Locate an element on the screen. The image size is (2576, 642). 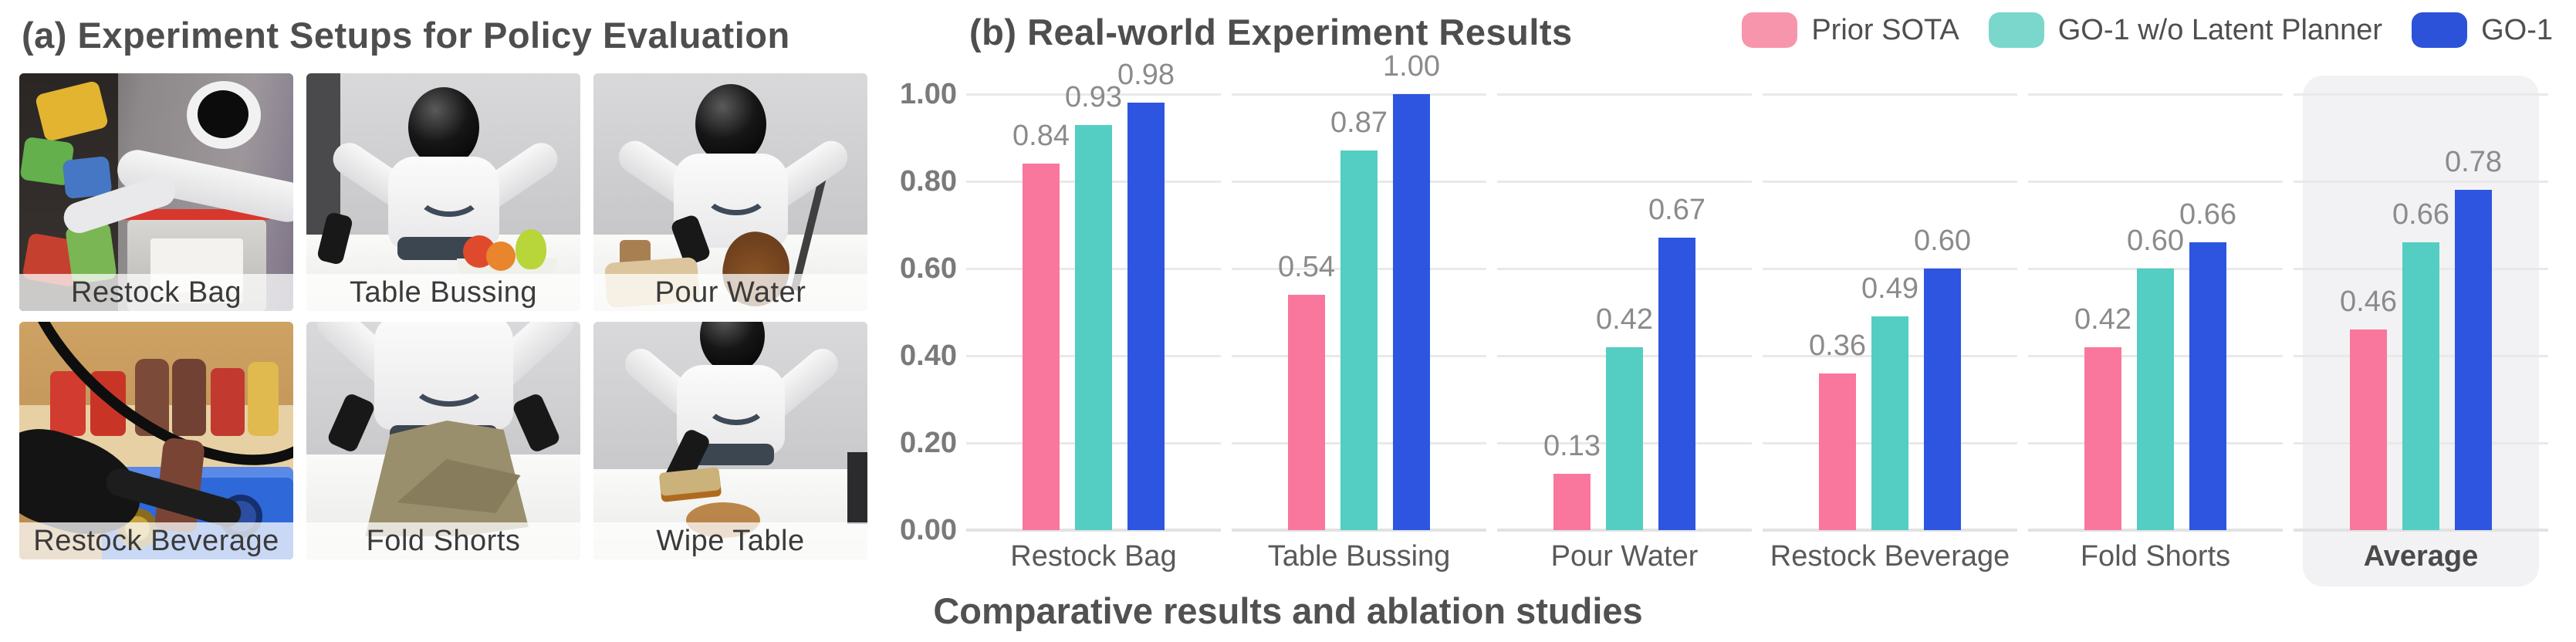
y-tick-label: 1.00 is located at coordinates (928, 94).